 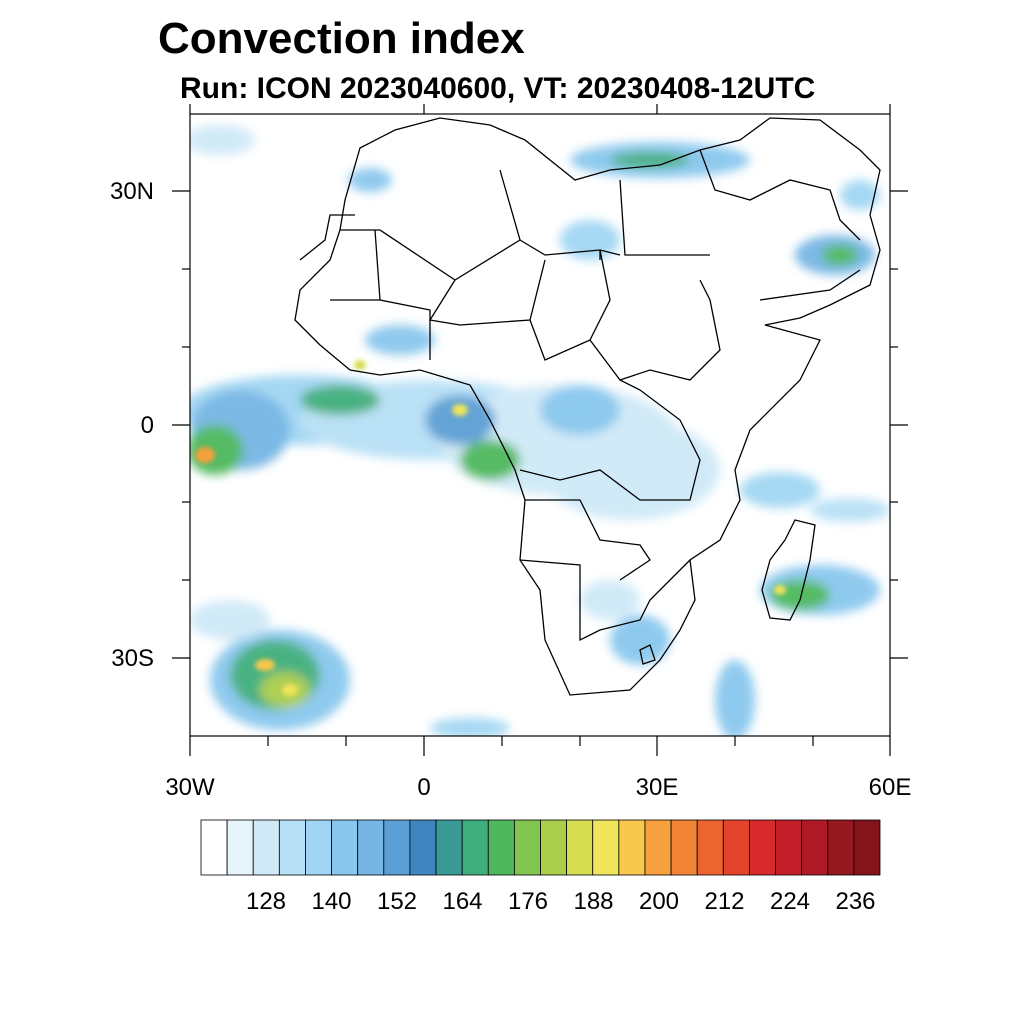 I want to click on colorbar-label: 140, so click(x=331, y=901).